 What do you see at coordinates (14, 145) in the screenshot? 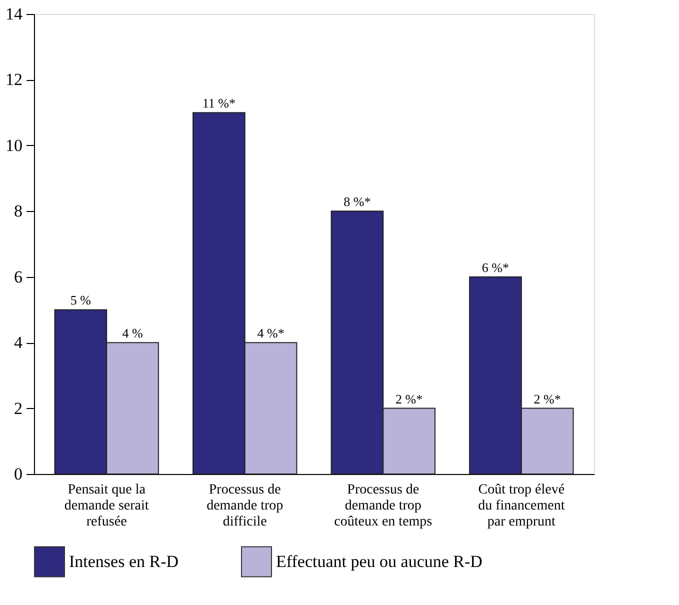
I see `y-tick-label: 10` at bounding box center [14, 145].